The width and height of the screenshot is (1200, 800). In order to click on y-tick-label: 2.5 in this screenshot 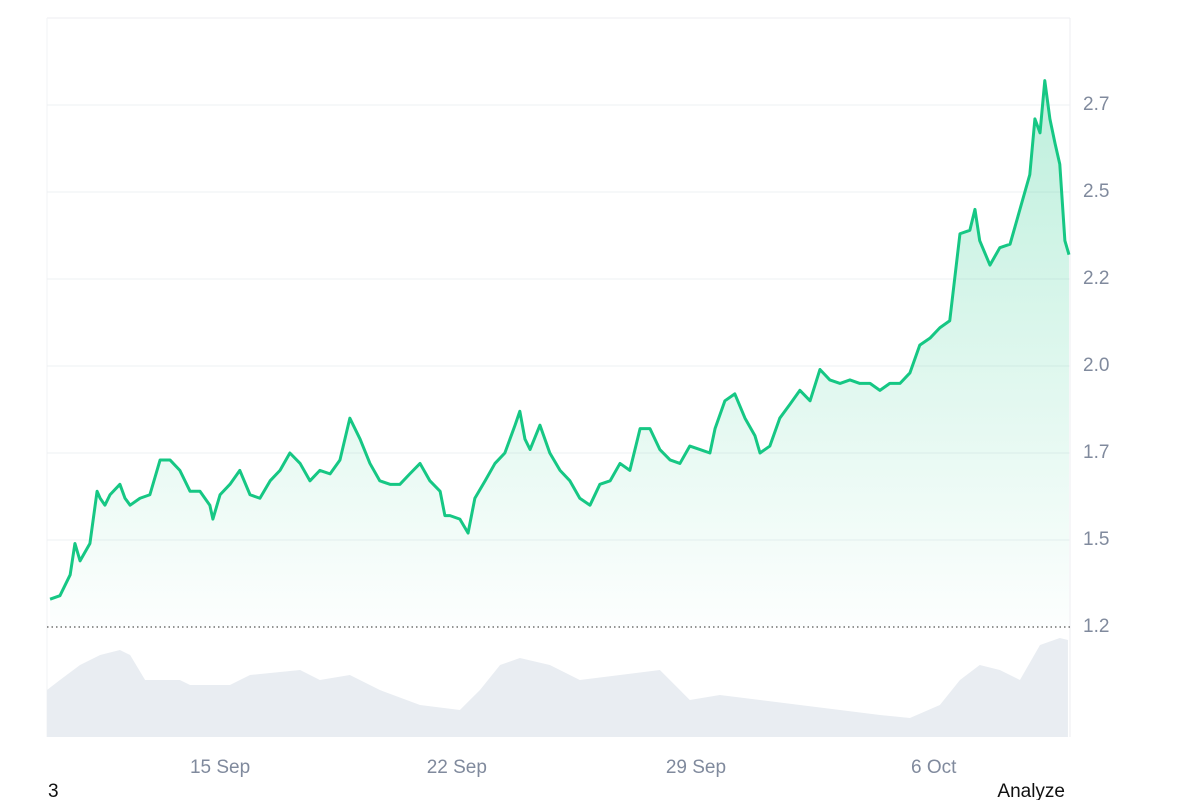, I will do `click(1096, 191)`.